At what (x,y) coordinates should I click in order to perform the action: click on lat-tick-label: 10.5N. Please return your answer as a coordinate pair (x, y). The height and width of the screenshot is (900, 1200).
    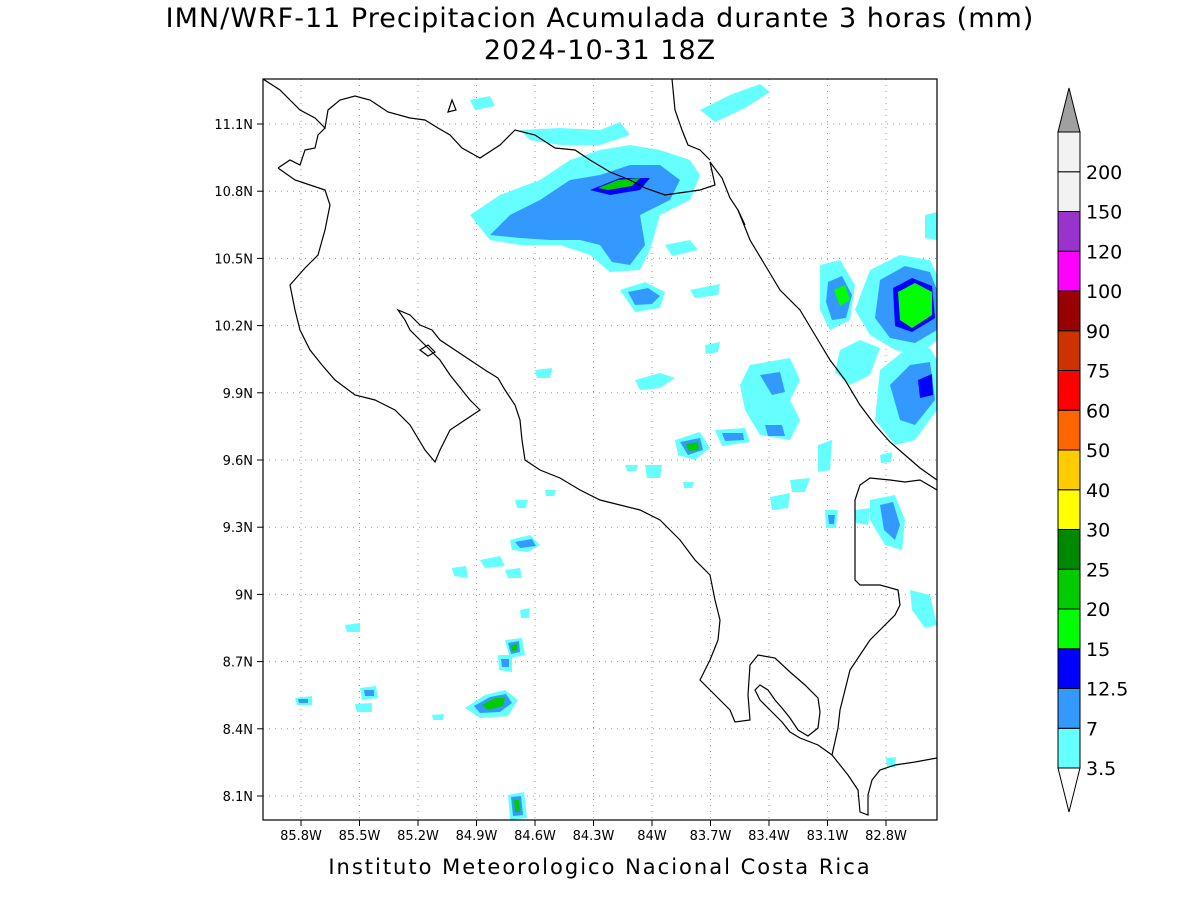
    Looking at the image, I should click on (233, 259).